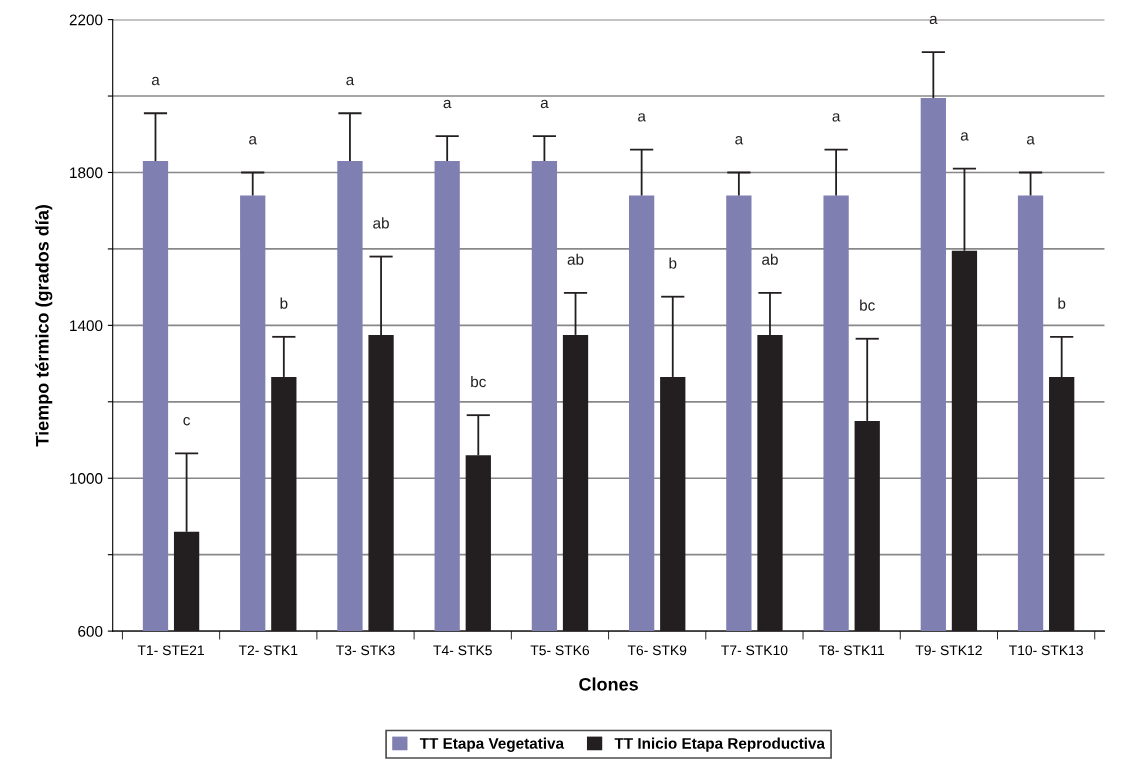 The image size is (1127, 784). Describe the element at coordinates (462, 650) in the screenshot. I see `x-tick-label: T4- STK5` at that location.